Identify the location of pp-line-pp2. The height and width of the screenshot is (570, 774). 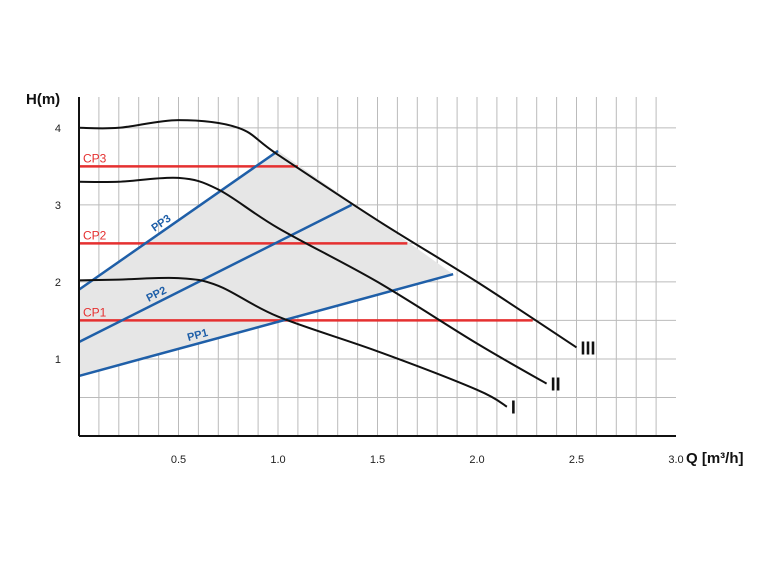
(215, 273).